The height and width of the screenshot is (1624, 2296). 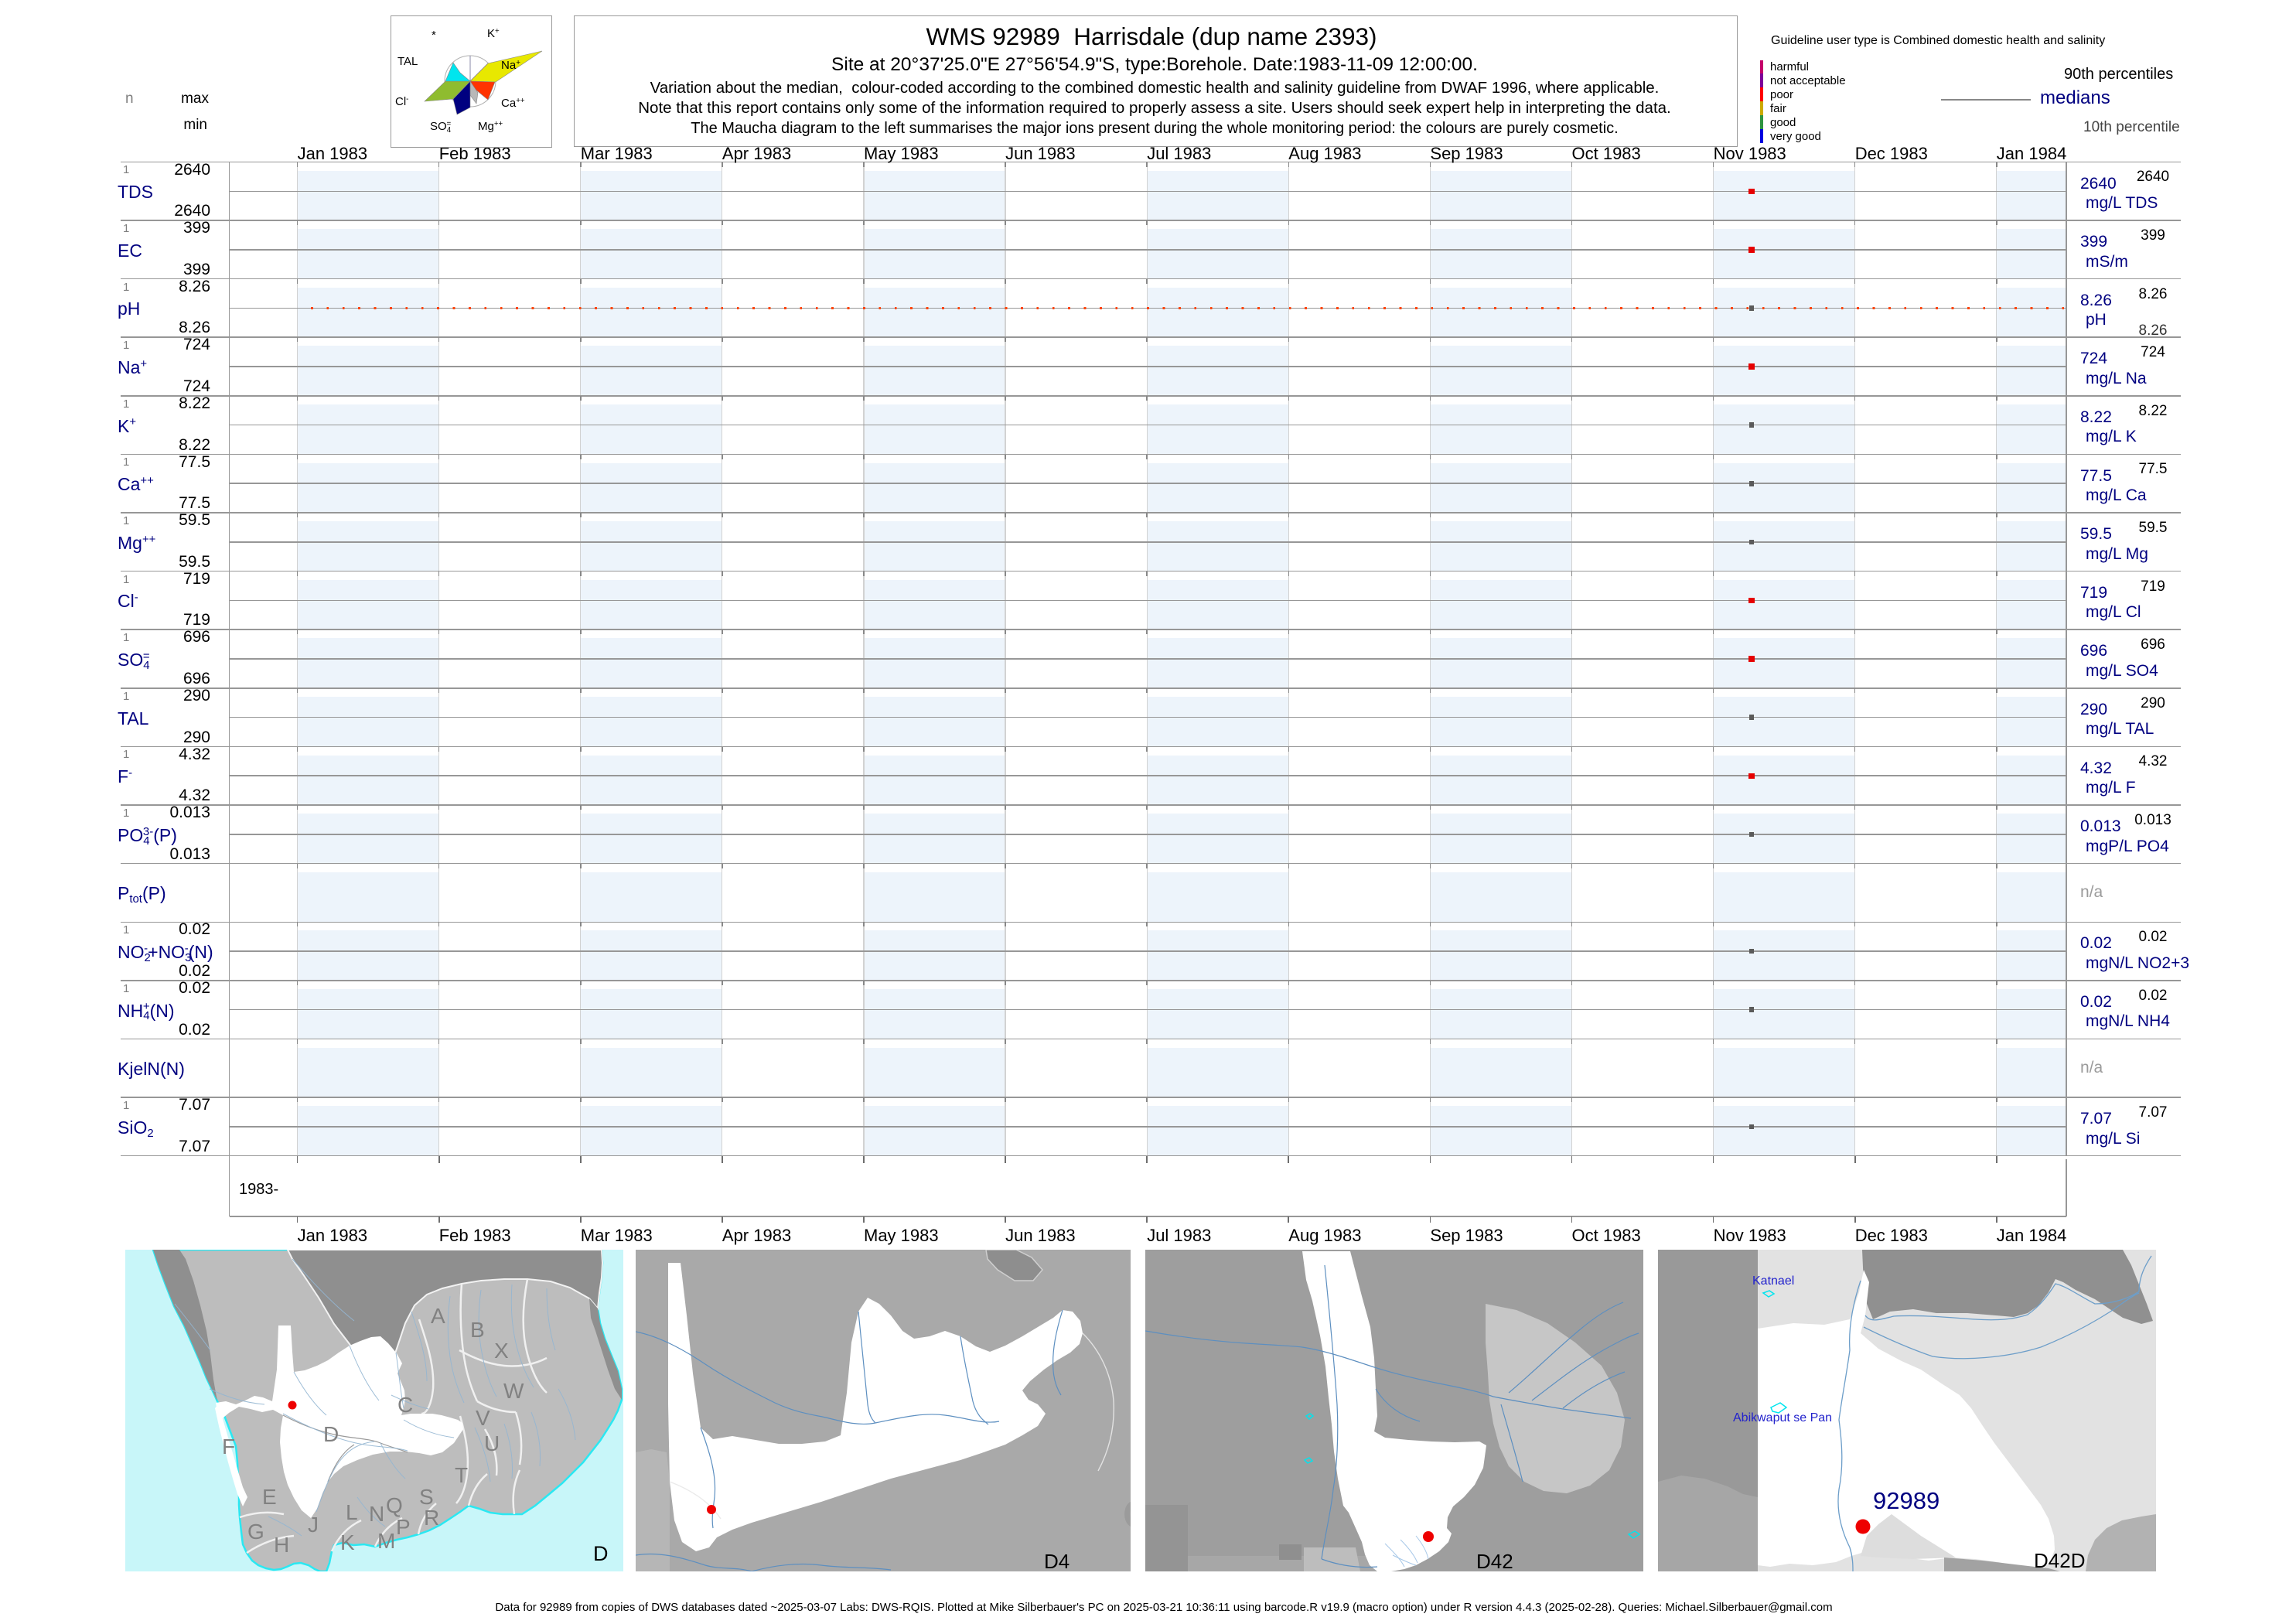 What do you see at coordinates (2059, 1560) in the screenshot?
I see `svg-text: D42D` at bounding box center [2059, 1560].